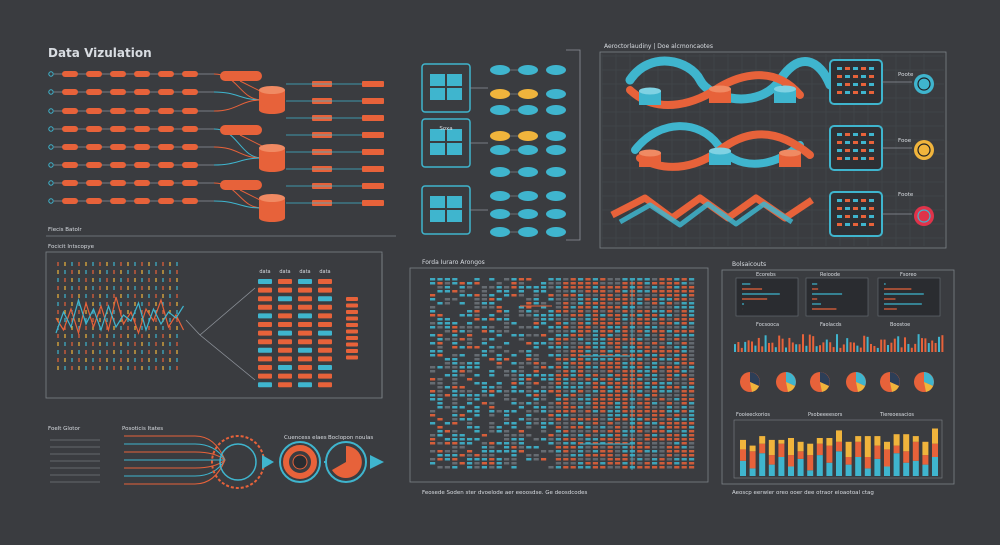  Describe the element at coordinates (766, 275) in the screenshot. I see `mini-title-1: Ecorebs` at that location.